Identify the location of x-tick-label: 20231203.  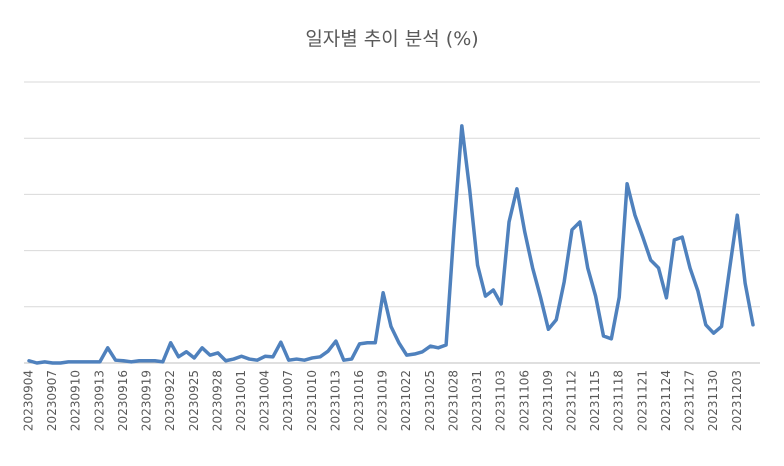
(737, 400).